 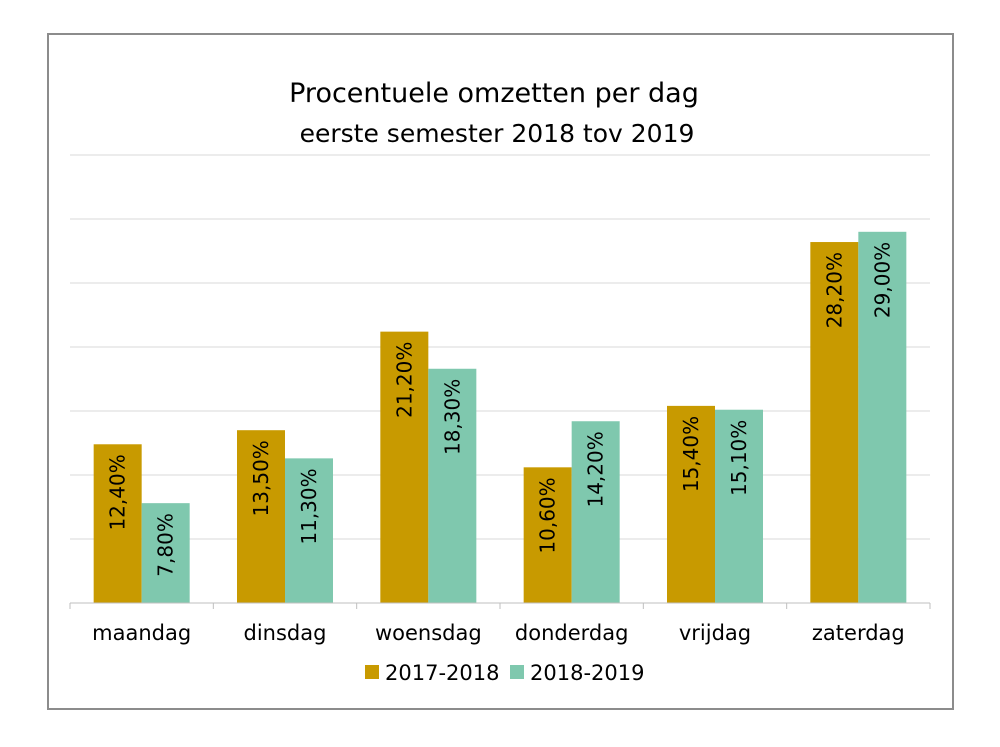 I want to click on category-label: maandag, so click(x=141, y=633).